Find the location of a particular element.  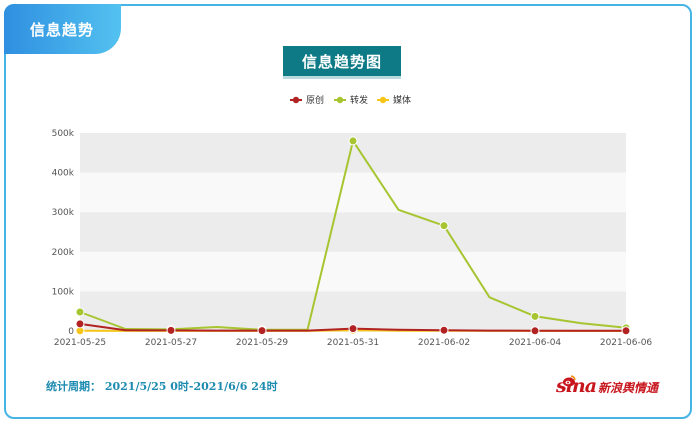

x-tick-label: 2021-05-29 is located at coordinates (262, 343).